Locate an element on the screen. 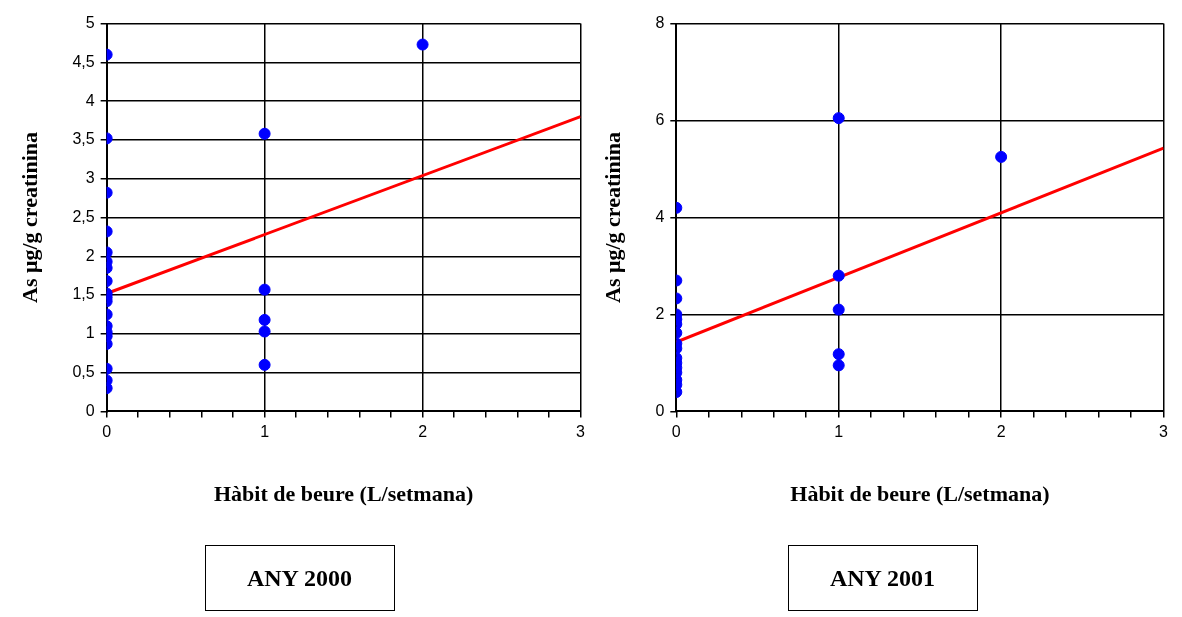 This screenshot has width=1182, height=617. y-tick-label: 8 is located at coordinates (660, 23).